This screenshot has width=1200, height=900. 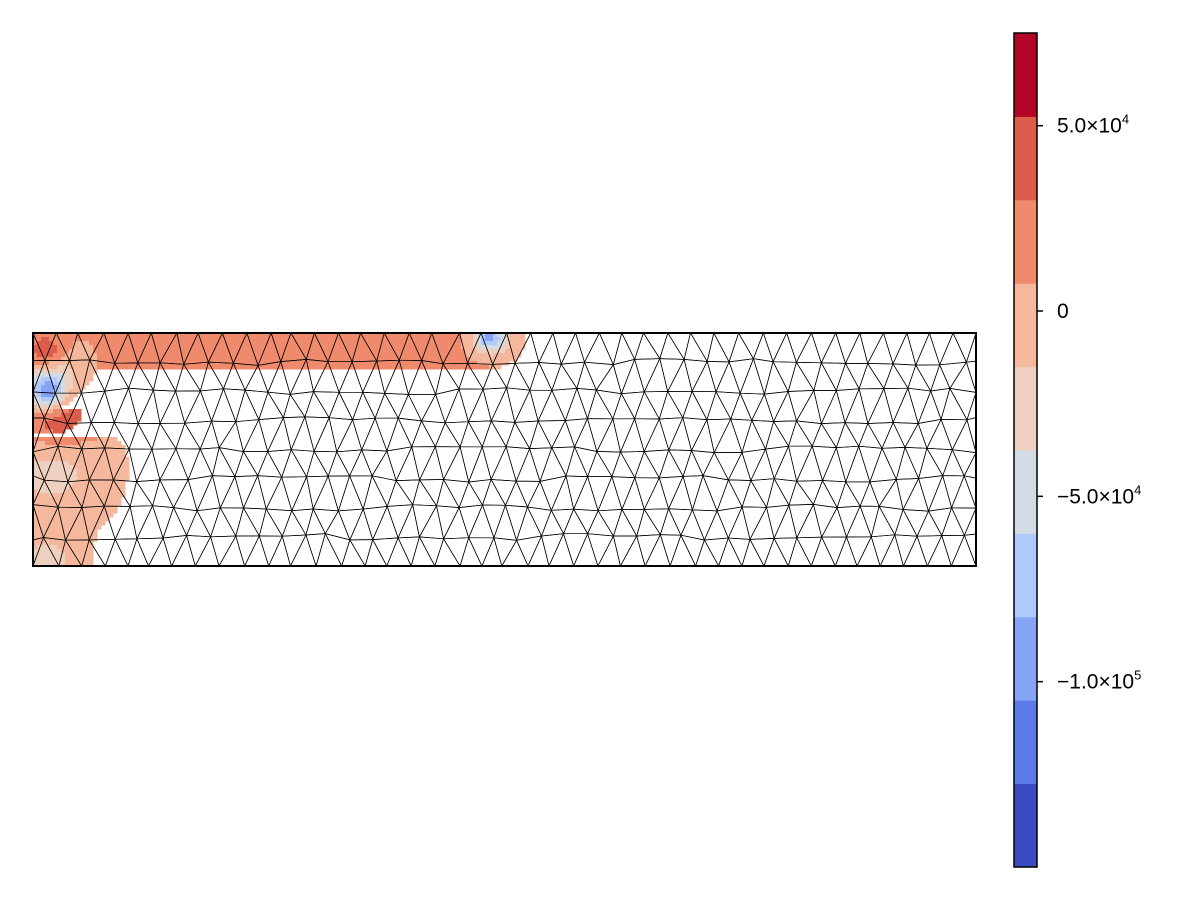 What do you see at coordinates (1099, 495) in the screenshot?
I see `colorbar-tick-label: −5.0×10⁴` at bounding box center [1099, 495].